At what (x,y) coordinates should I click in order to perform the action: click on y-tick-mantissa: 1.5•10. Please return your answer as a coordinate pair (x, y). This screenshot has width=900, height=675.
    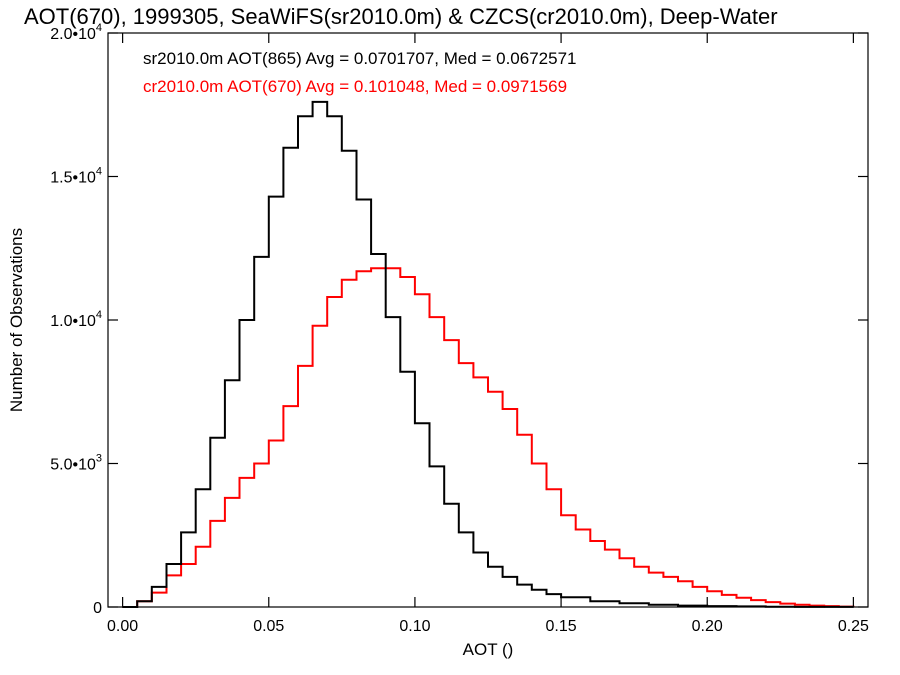
    Looking at the image, I should click on (73, 178).